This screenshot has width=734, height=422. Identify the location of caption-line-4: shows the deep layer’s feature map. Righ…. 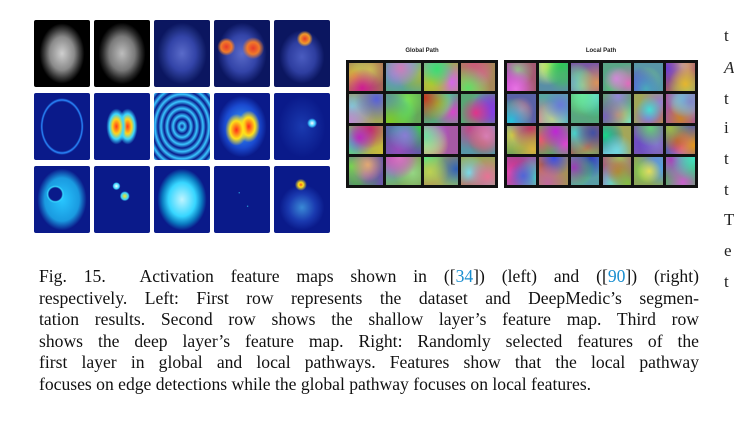
(369, 340).